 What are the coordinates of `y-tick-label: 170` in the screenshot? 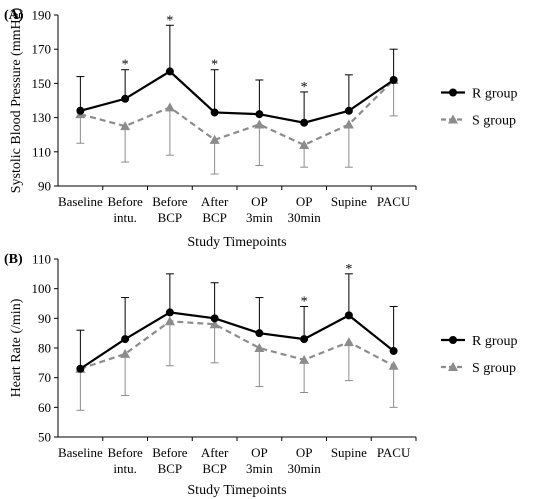 It's located at (42, 49).